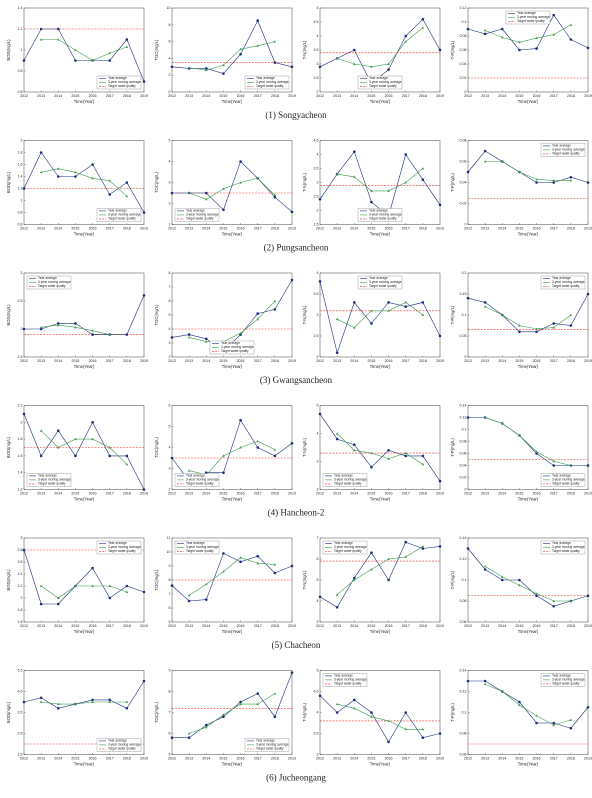 The height and width of the screenshot is (798, 592). I want to click on y-tick-label: 0.12, so click(463, 8).